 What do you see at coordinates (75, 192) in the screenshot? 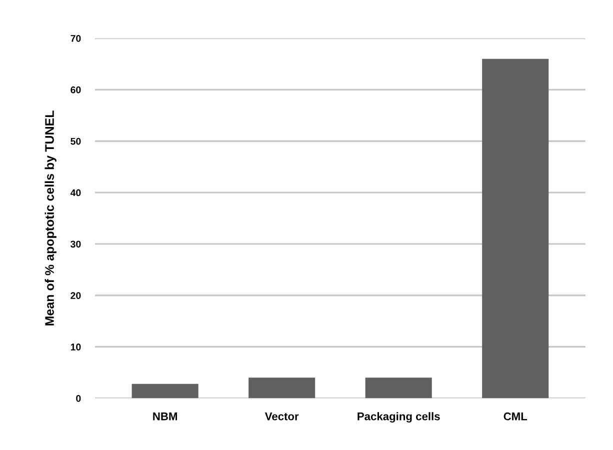
I see `y-tick-label: 40` at bounding box center [75, 192].